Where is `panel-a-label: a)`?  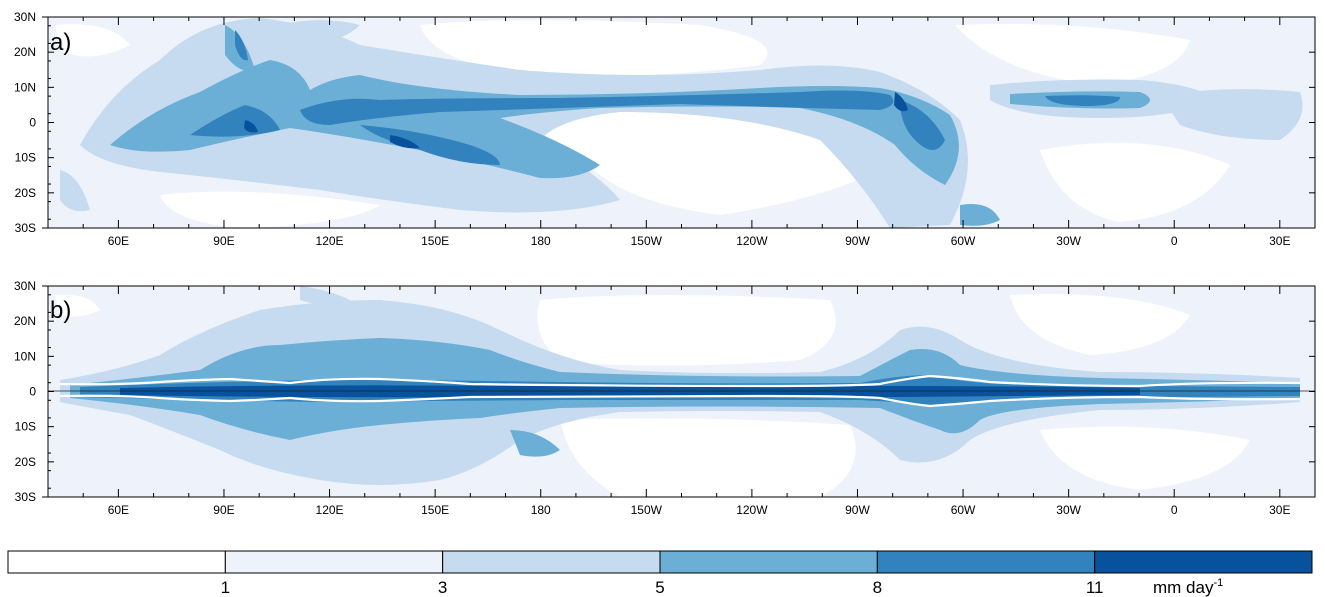
panel-a-label: a) is located at coordinates (60, 42).